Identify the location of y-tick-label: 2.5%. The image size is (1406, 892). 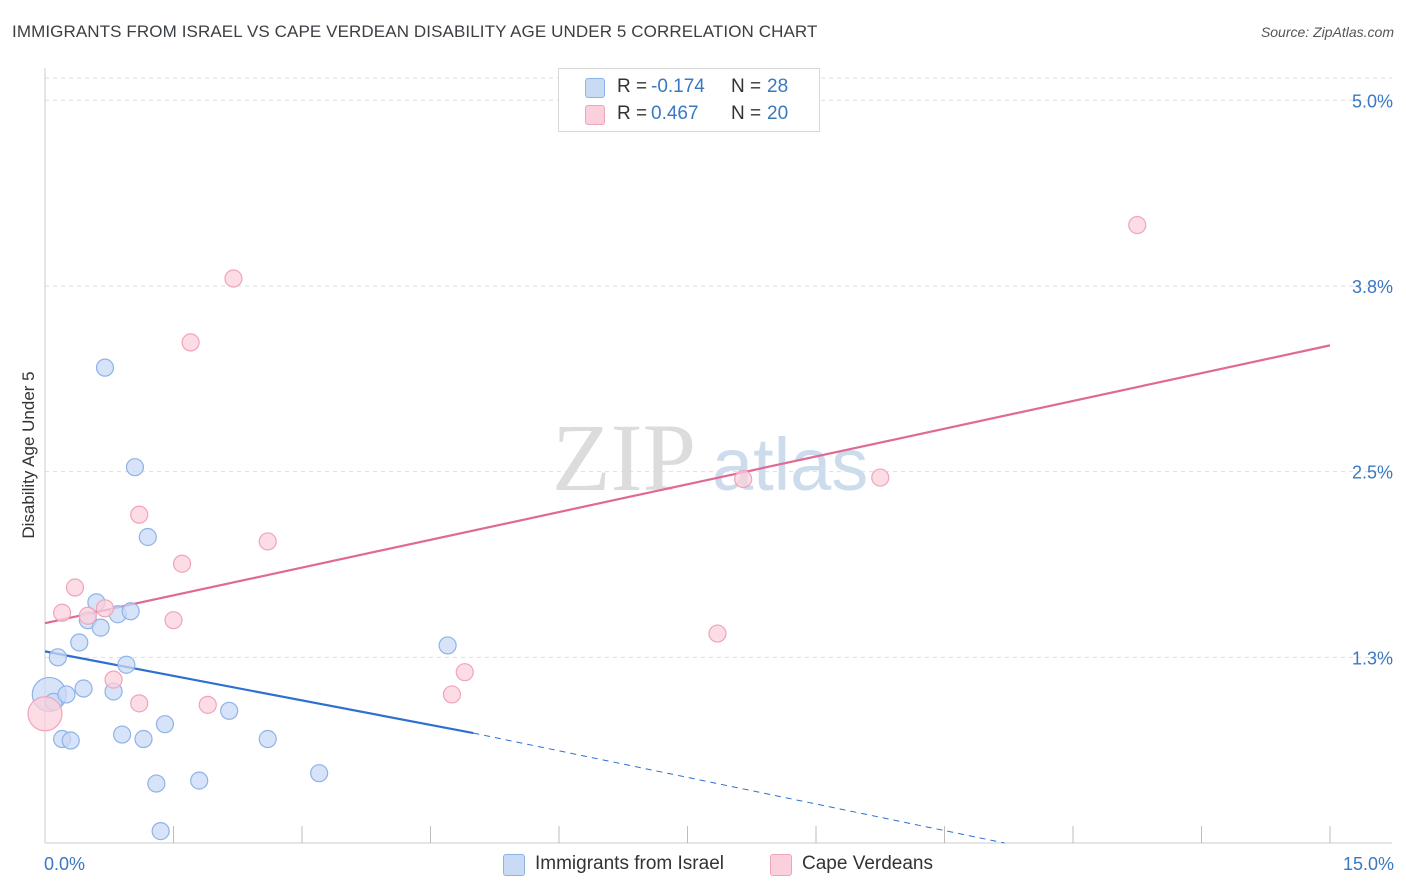
(1372, 473).